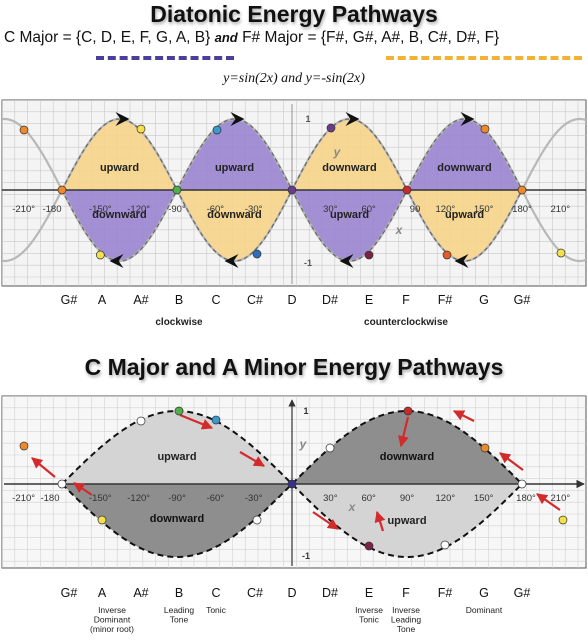 This screenshot has width=588, height=640. What do you see at coordinates (112, 629) in the screenshot?
I see `role-label-a: (minor root)` at bounding box center [112, 629].